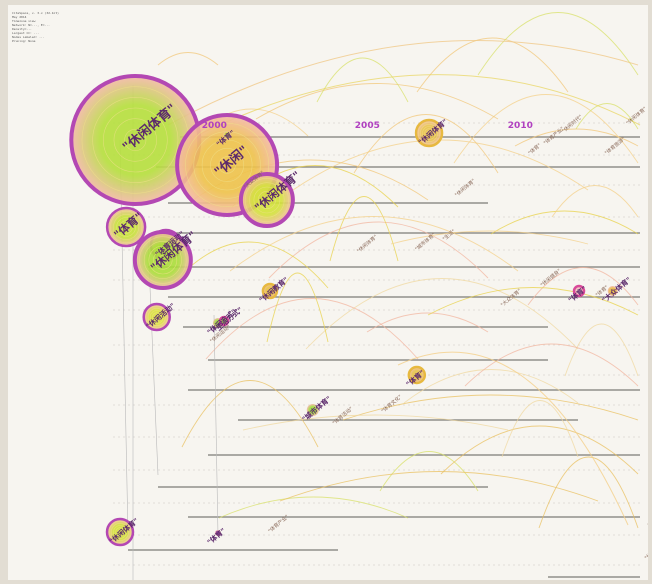 This screenshot has width=652, height=584. I want to click on minor-keyword-label: "休闲时代", so click(571, 123).